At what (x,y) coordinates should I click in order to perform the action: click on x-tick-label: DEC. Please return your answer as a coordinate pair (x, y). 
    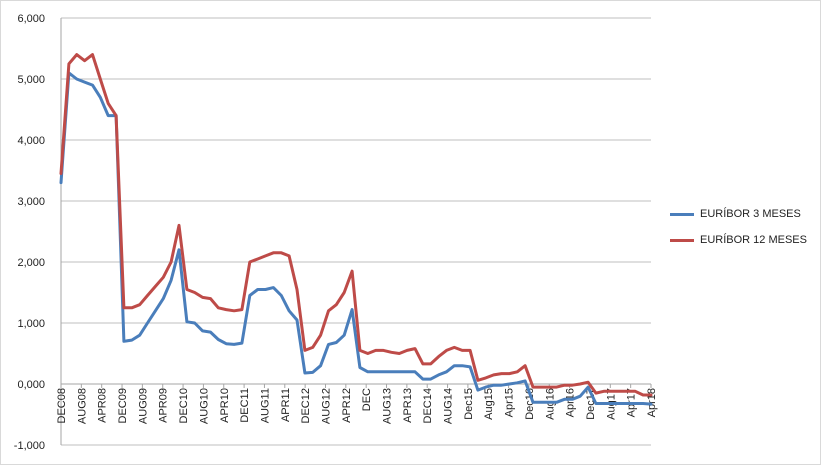
    Looking at the image, I should click on (367, 399).